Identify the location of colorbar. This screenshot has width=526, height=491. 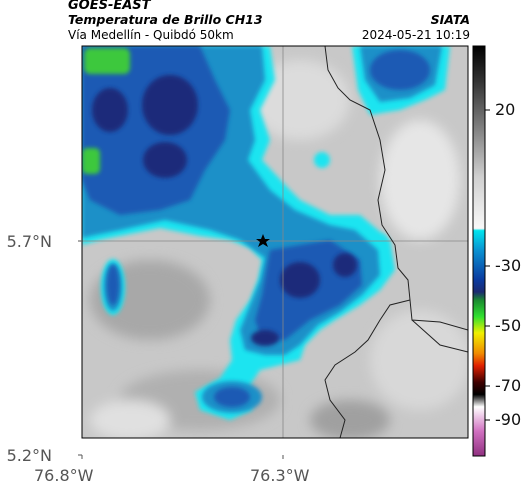
(479, 251).